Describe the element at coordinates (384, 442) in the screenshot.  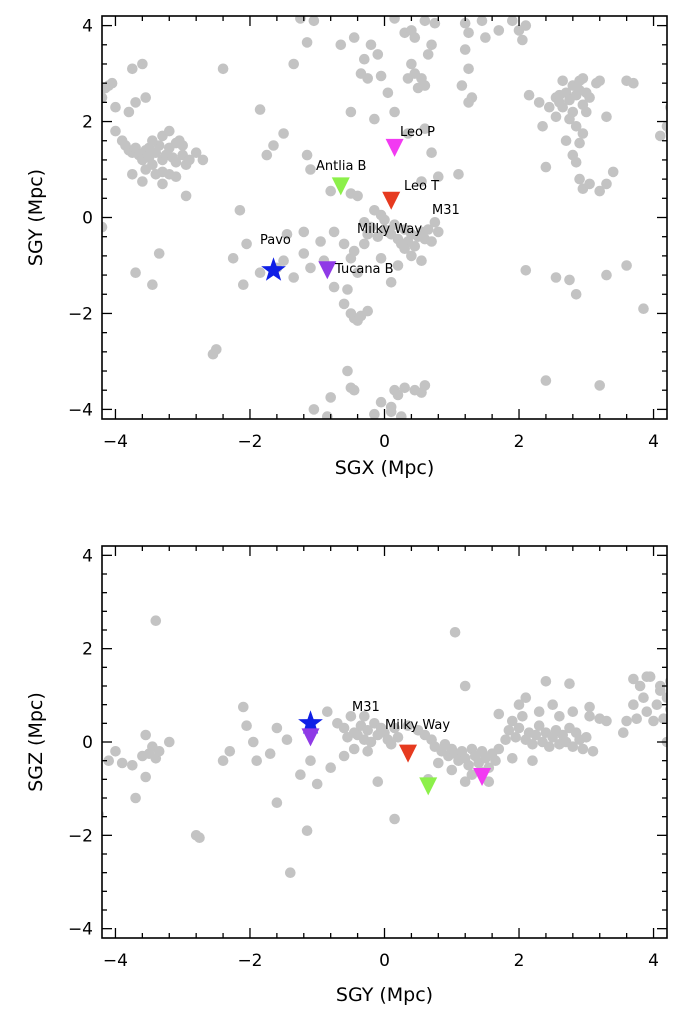
I see `x-tick-label: 0` at that location.